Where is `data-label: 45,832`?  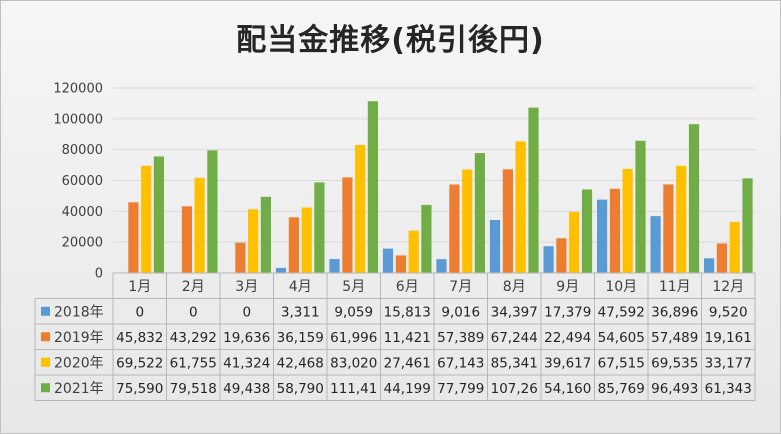
data-label: 45,832 is located at coordinates (139, 338).